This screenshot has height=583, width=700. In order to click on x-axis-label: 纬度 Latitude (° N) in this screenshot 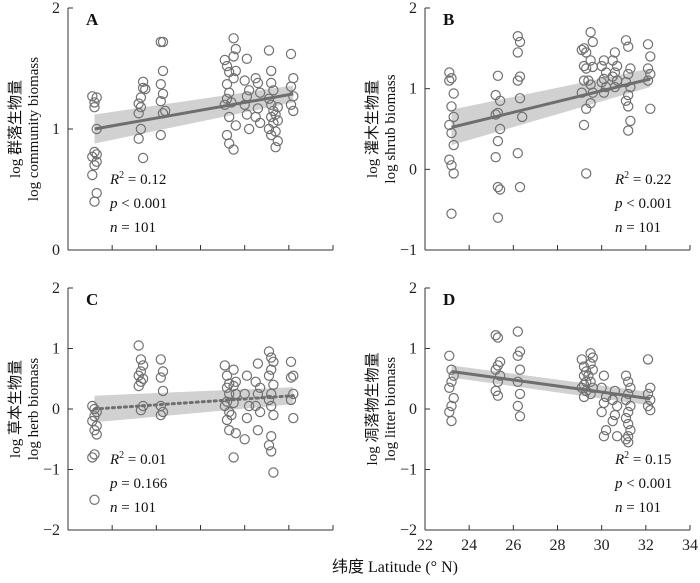, I will do `click(395, 567)`.